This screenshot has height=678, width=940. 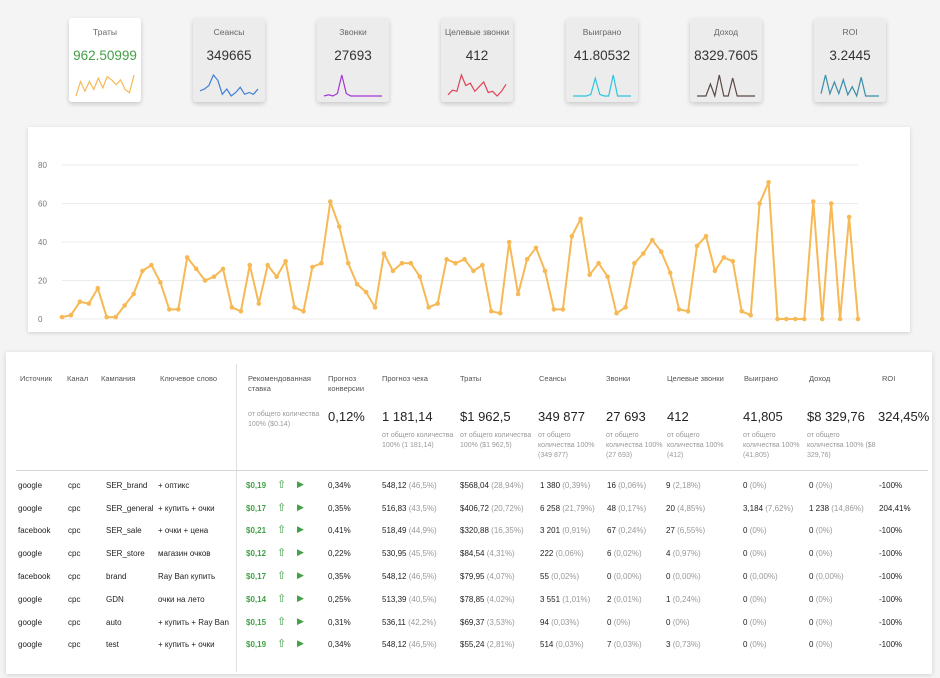 What do you see at coordinates (471, 378) in the screenshot?
I see `header-spend: Траты` at bounding box center [471, 378].